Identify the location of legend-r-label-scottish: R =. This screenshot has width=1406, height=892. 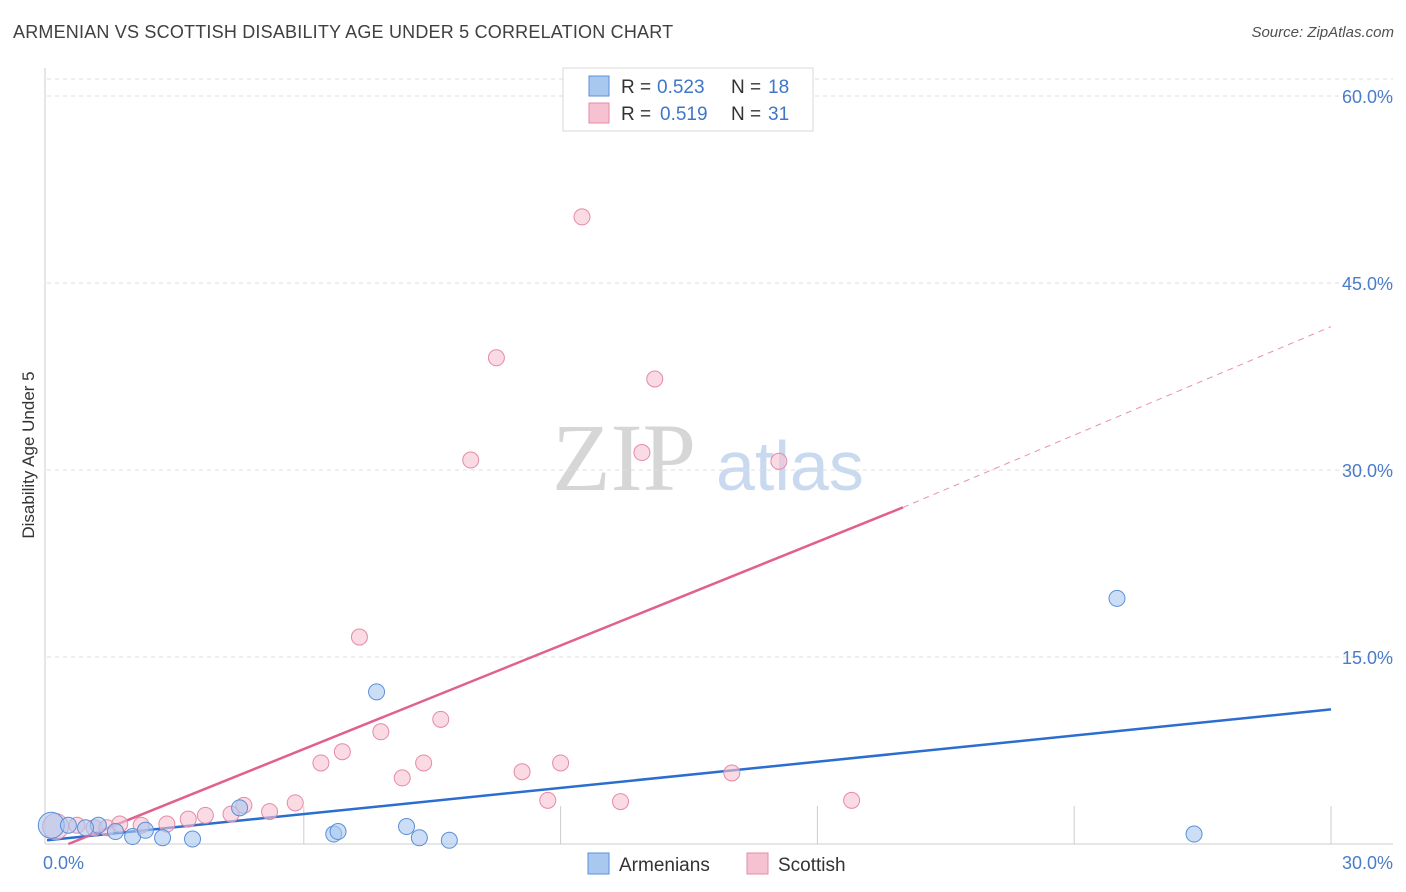
(636, 114).